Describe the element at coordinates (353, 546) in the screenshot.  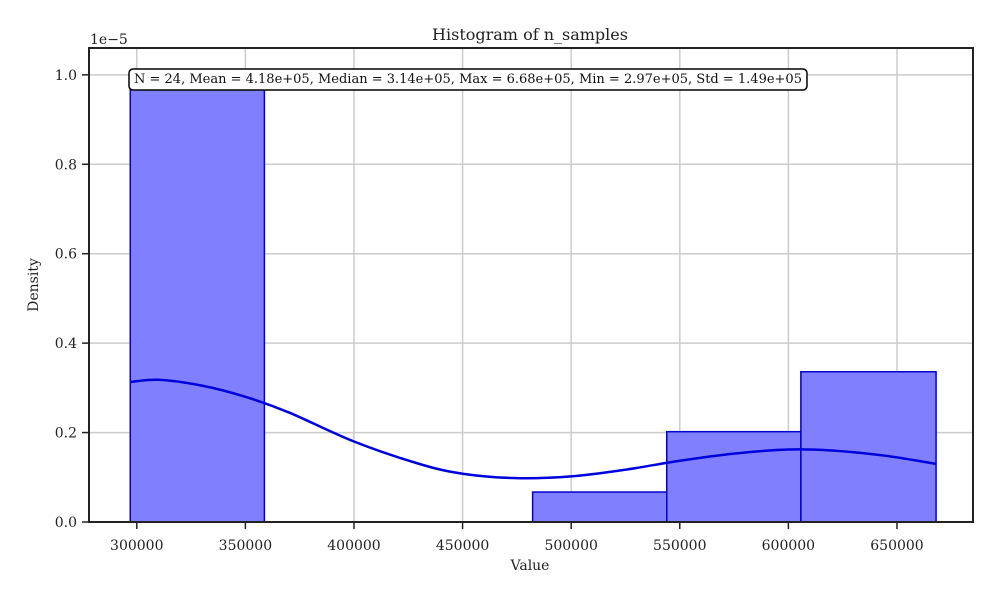
I see `x-tick-label: 400000` at that location.